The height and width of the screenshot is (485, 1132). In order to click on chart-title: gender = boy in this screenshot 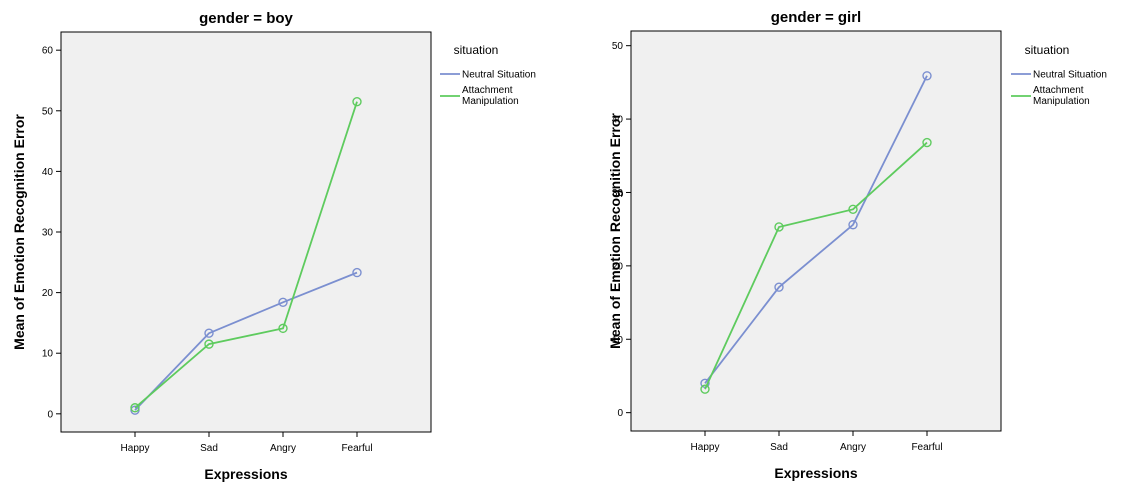, I will do `click(246, 18)`.